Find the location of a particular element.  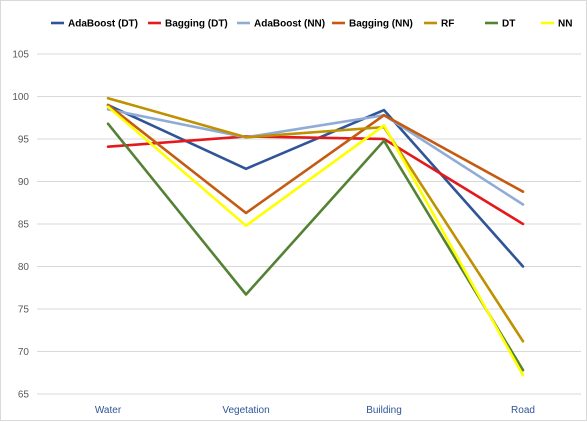

y-axis-ticks: 65 70 75 80 85 90 95 100 105 is located at coordinates (20, 225).